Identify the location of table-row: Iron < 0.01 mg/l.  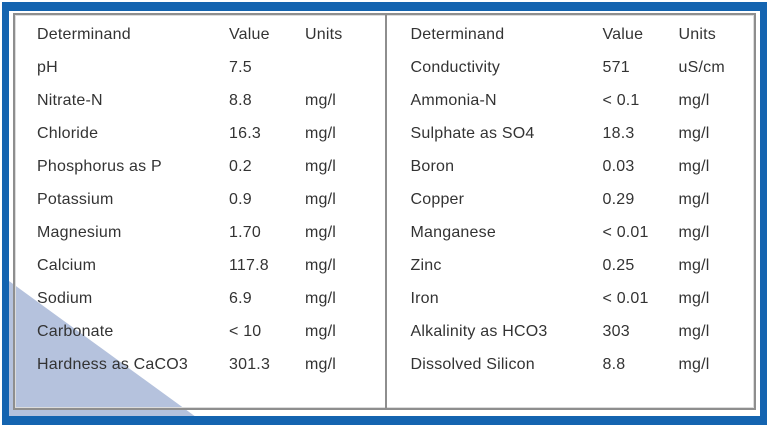
(571, 298).